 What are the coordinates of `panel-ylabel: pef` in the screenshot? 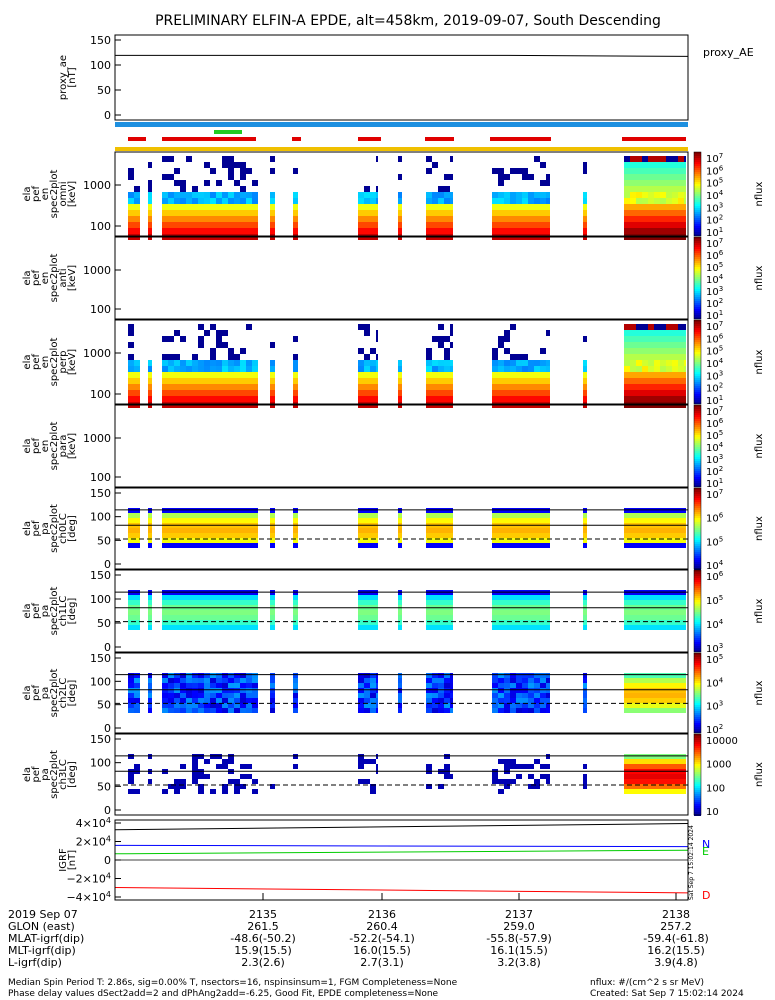 It's located at (36, 362).